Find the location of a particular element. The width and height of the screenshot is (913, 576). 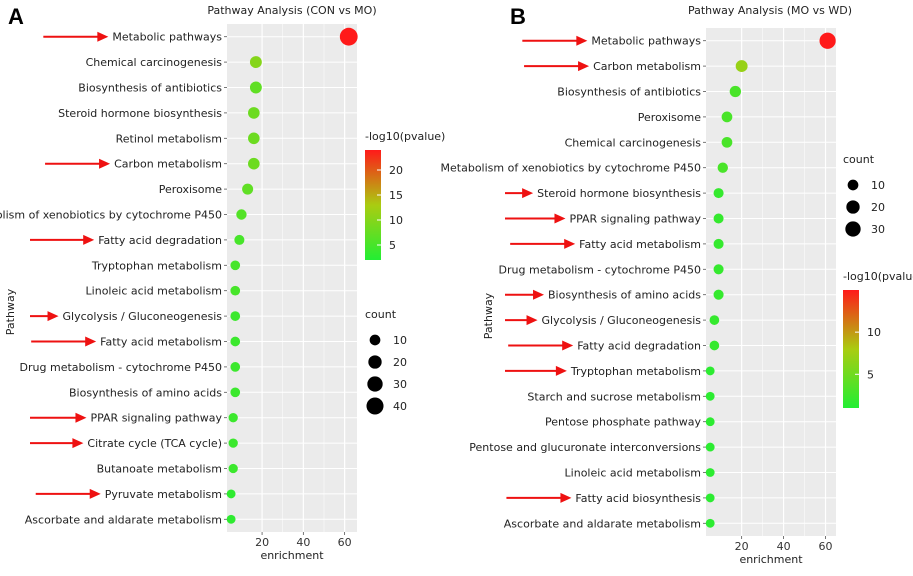

y-tick-label: Metabolic pathways is located at coordinates (646, 41).